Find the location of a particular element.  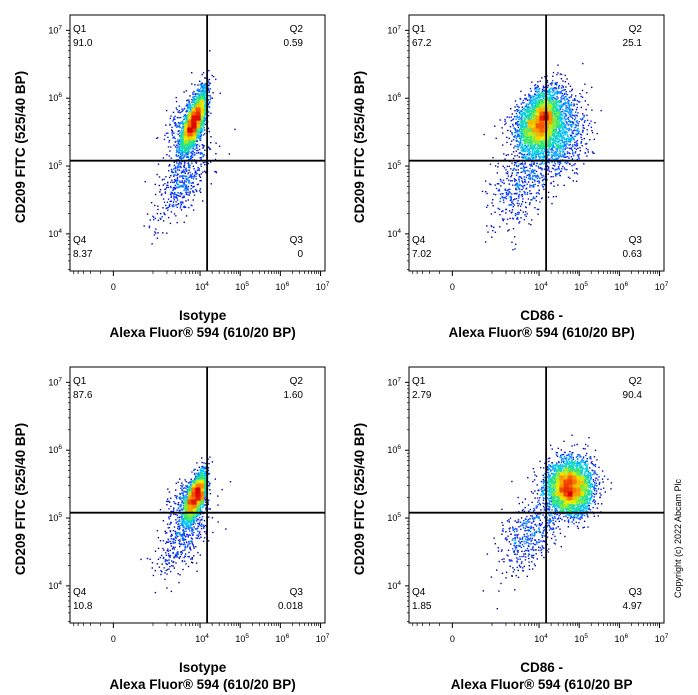

plot-frame is located at coordinates (197, 143).